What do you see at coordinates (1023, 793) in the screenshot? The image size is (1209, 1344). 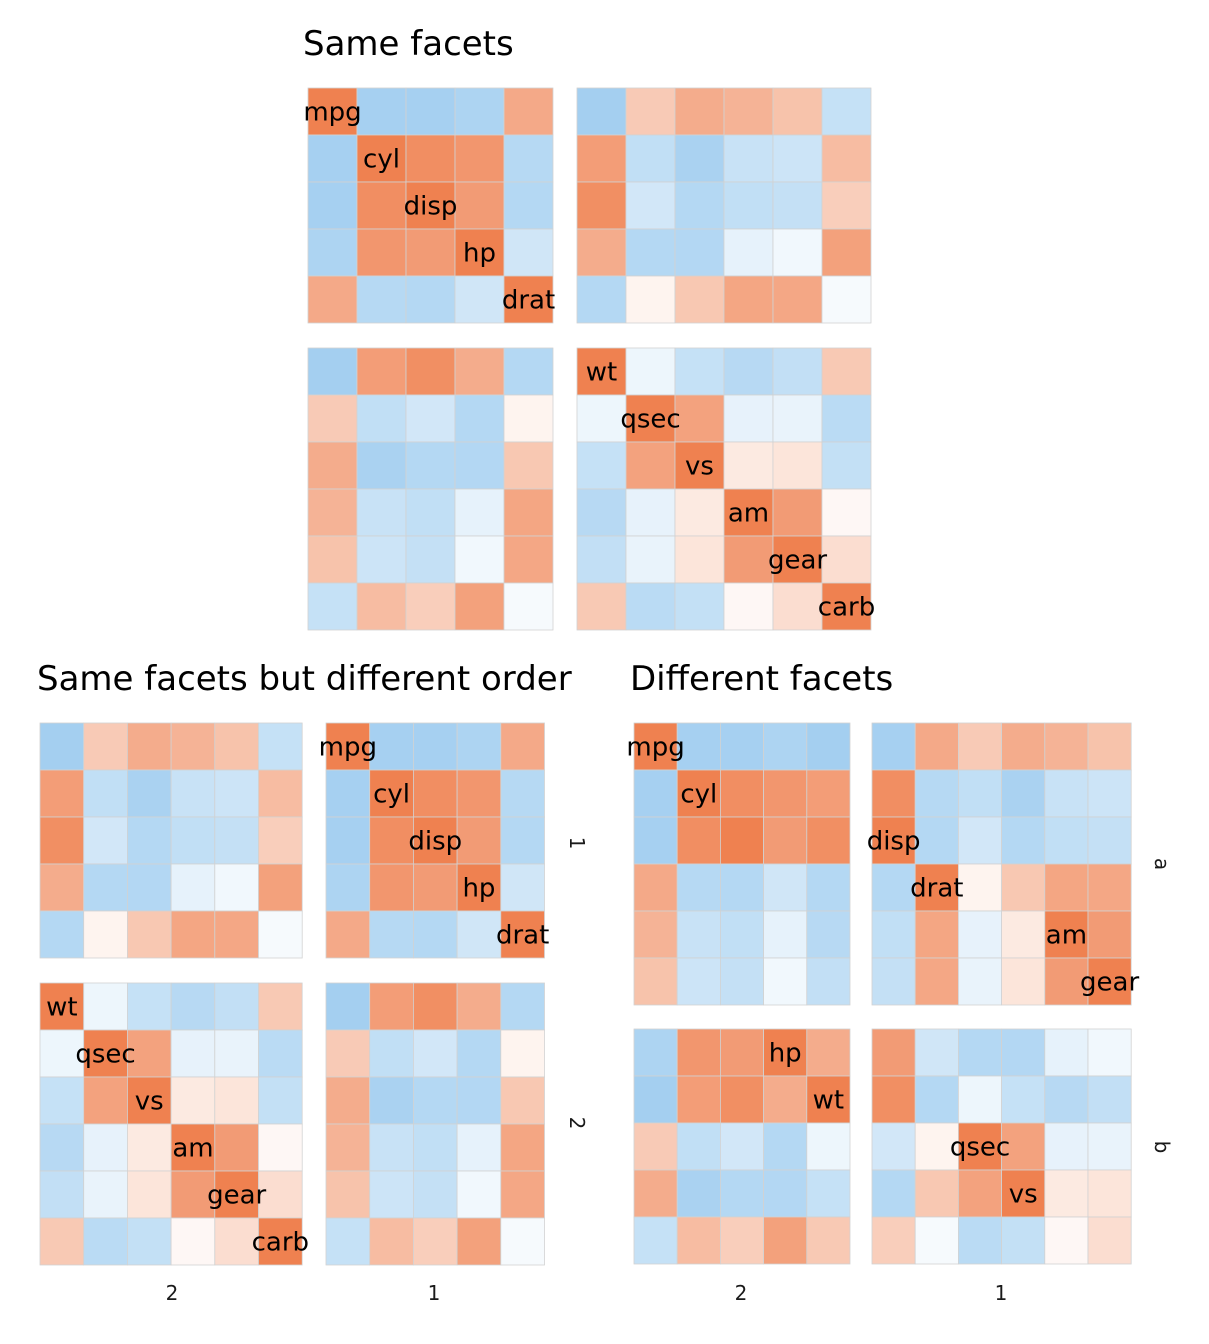 I see `heatmap-cell: cyl / vs: -0.81` at bounding box center [1023, 793].